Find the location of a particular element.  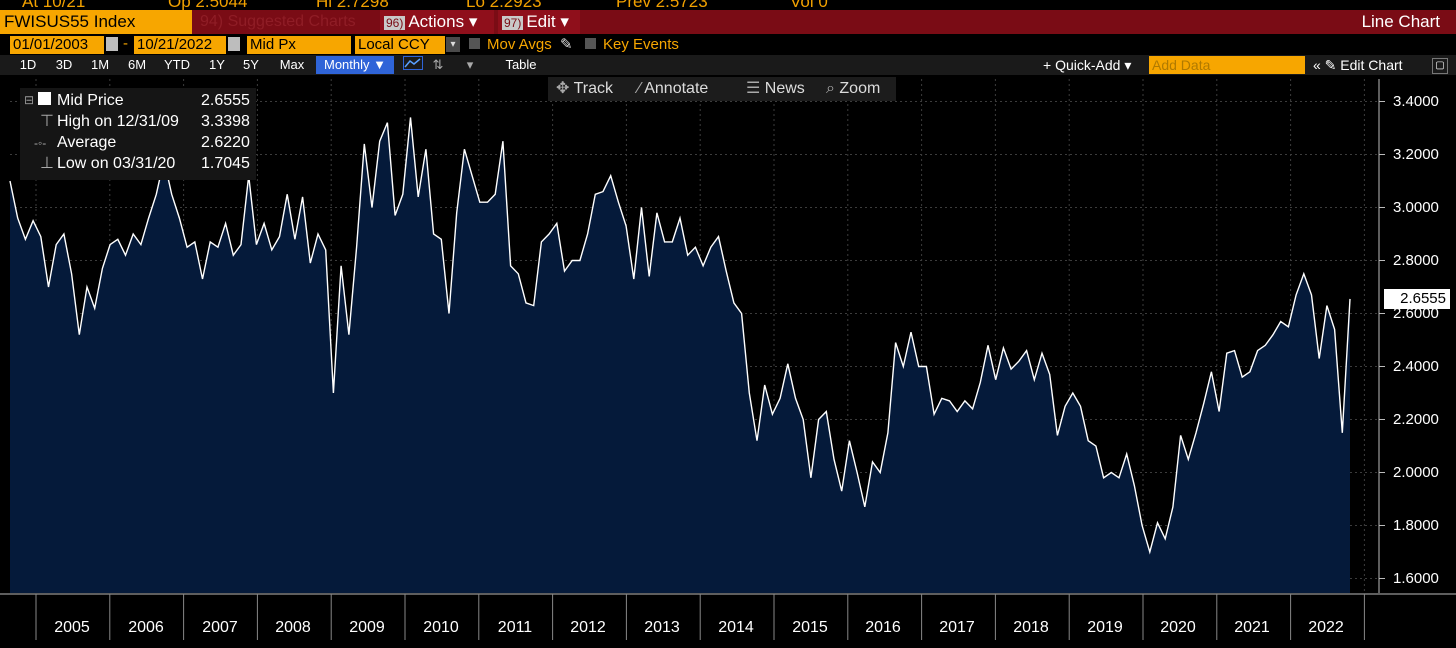

bar-chart-icon: ⇅ is located at coordinates (438, 64).